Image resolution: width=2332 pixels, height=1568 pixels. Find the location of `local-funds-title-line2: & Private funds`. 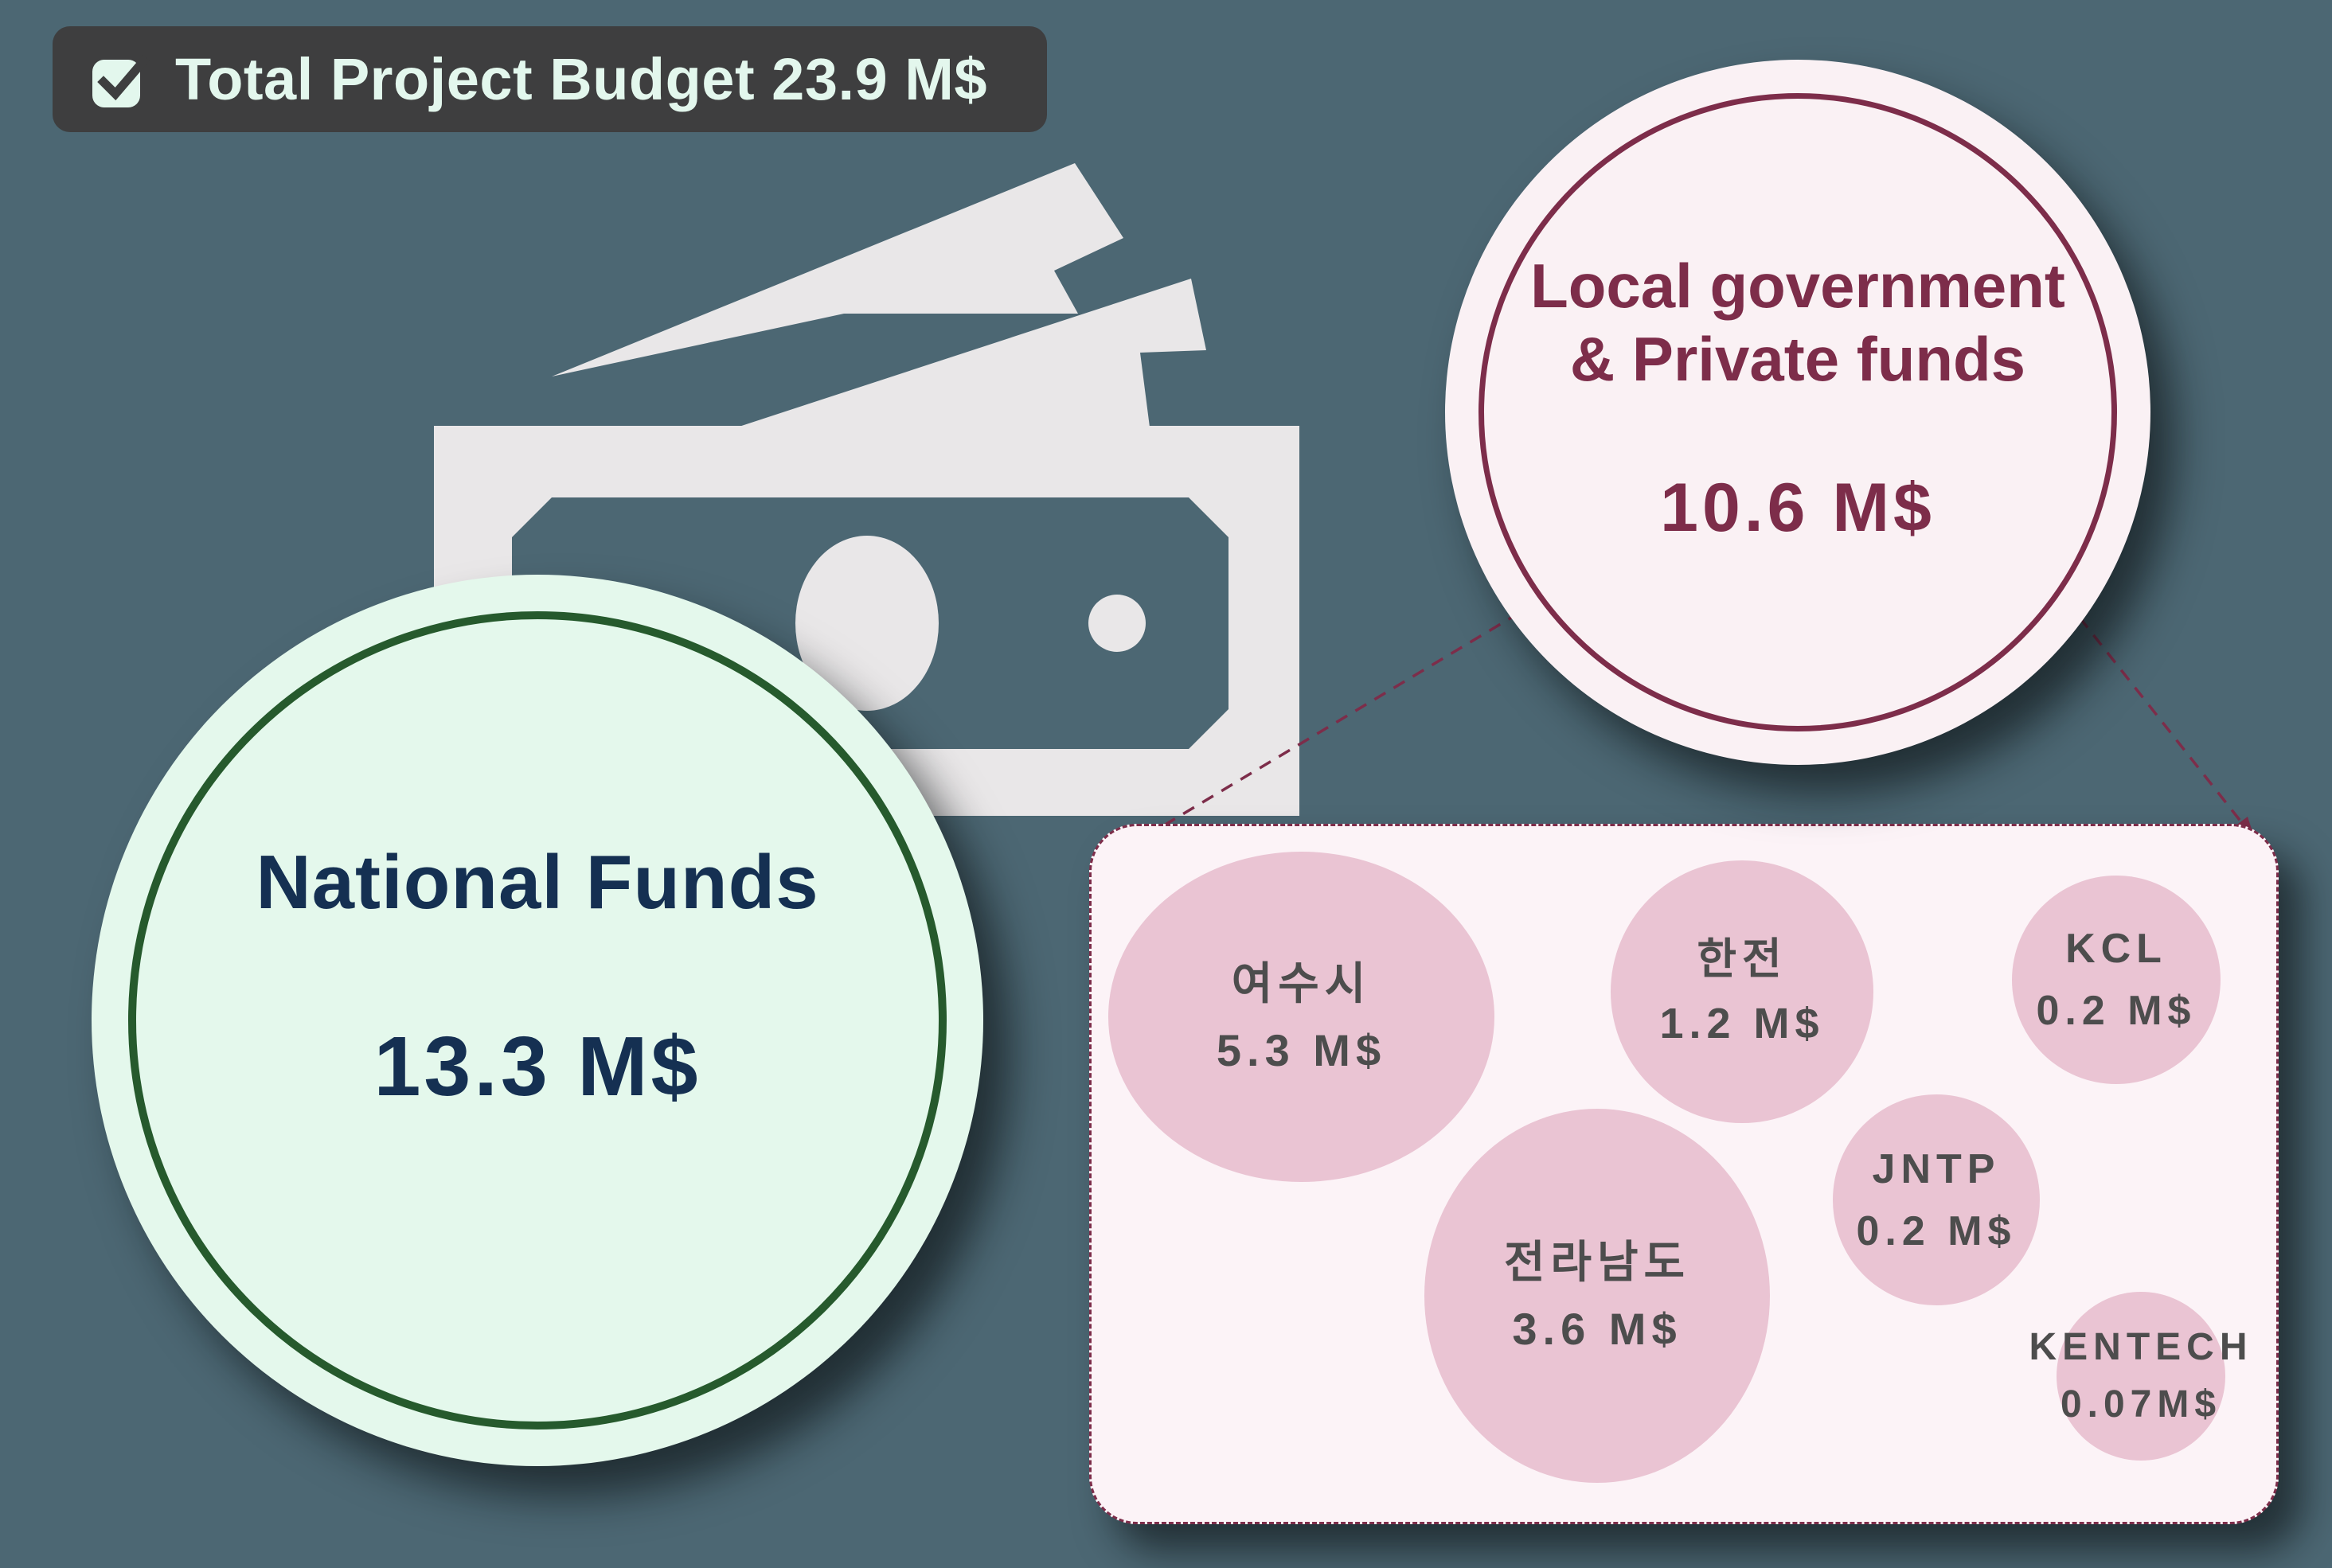

local-funds-title-line2: & Private funds is located at coordinates (1797, 359).